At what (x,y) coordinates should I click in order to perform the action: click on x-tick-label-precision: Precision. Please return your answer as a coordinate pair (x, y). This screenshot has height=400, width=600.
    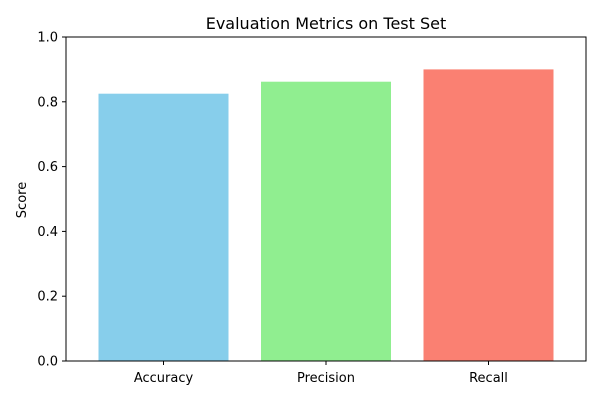
    Looking at the image, I should click on (326, 378).